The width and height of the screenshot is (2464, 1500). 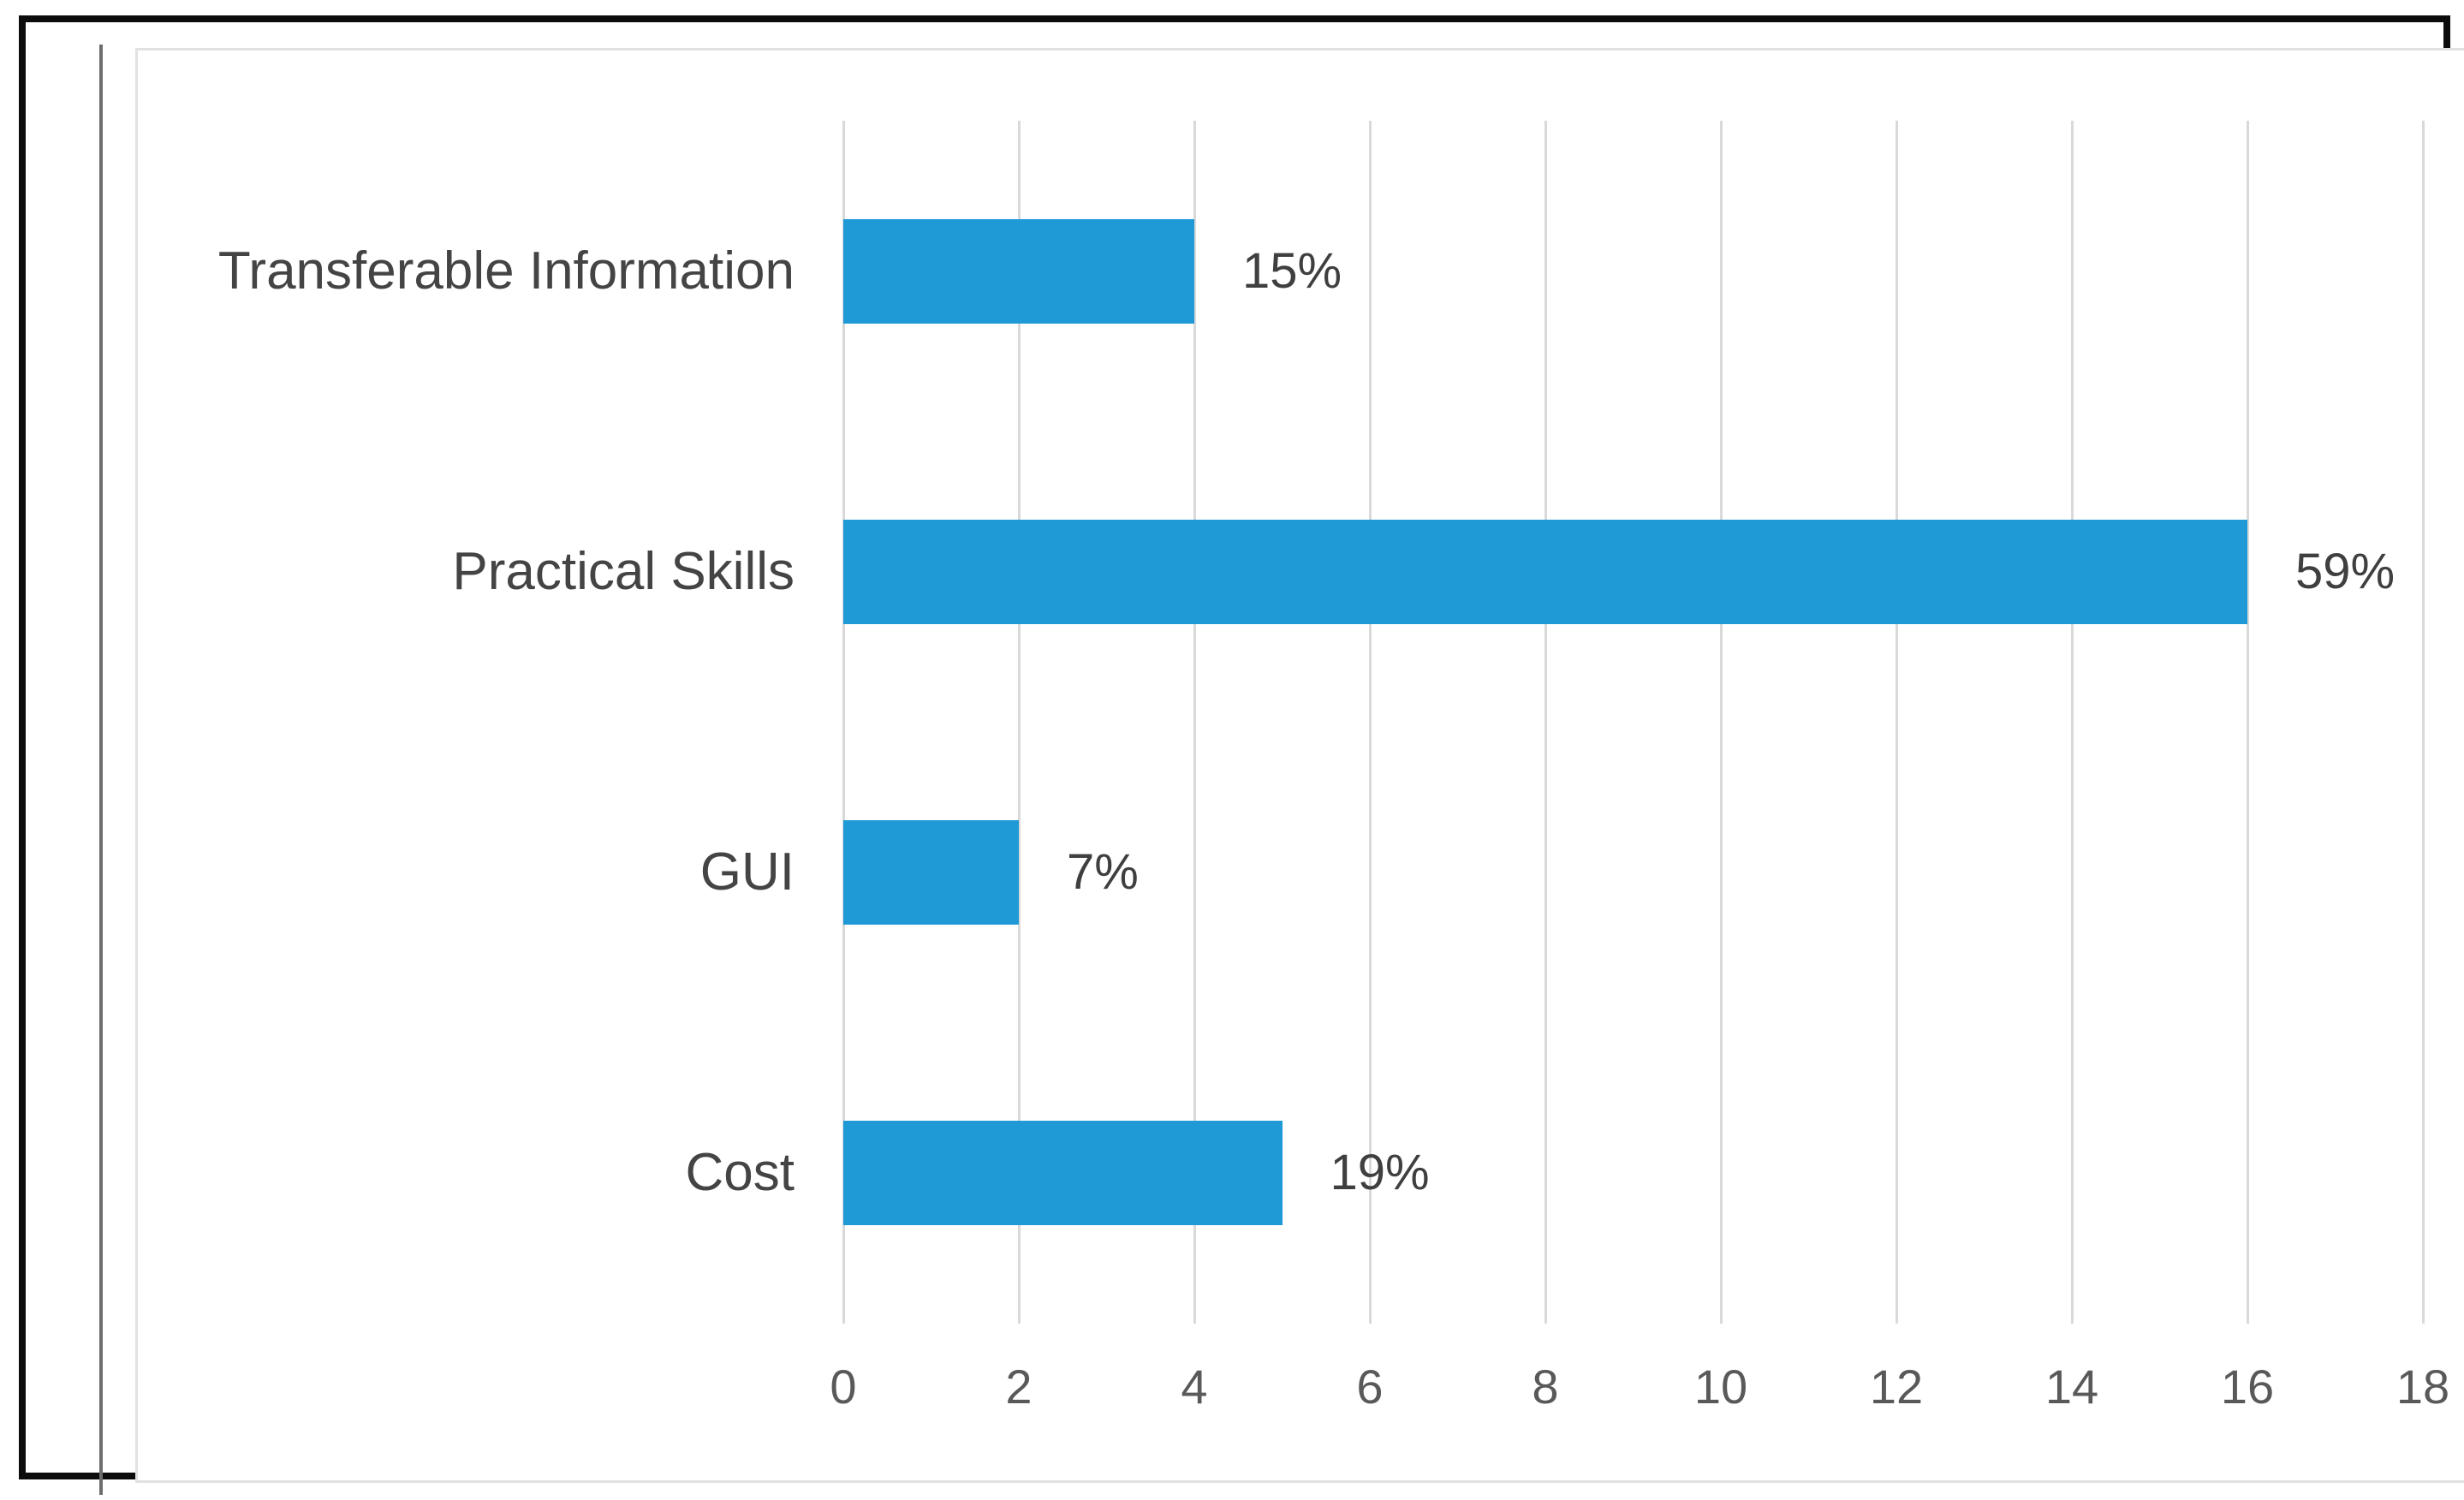 What do you see at coordinates (1292, 270) in the screenshot?
I see `data-label-transferable-information: 15%` at bounding box center [1292, 270].